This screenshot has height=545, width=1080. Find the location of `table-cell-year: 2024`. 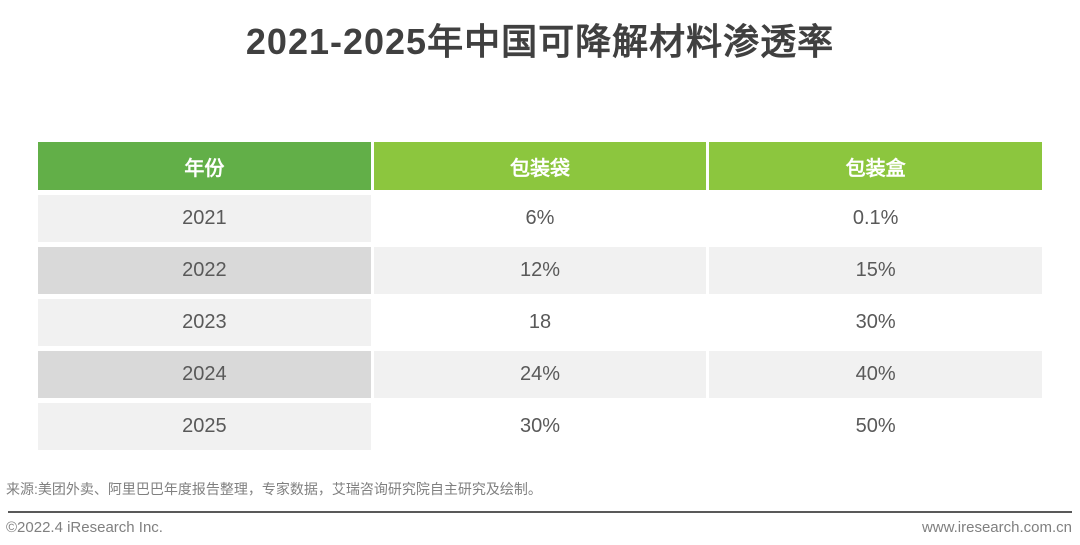

table-cell-year: 2024 is located at coordinates (204, 374).